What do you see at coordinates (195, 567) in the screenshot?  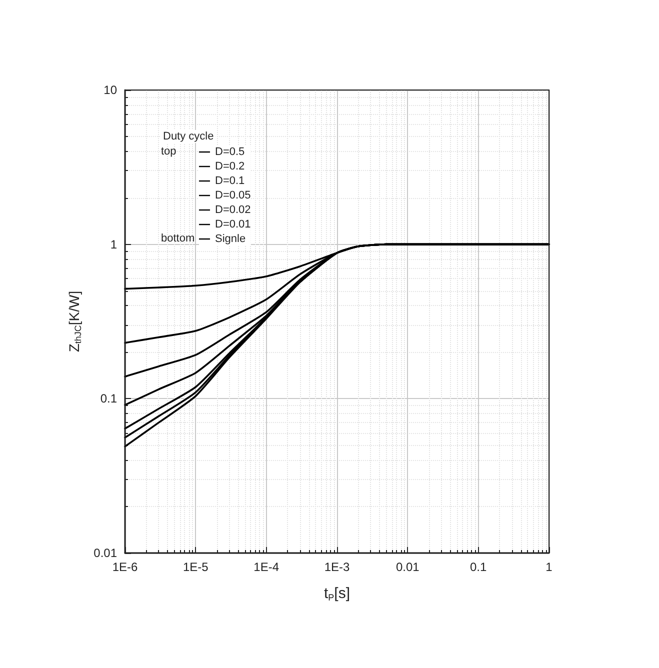 I see `x-tick-label: 1E-5` at bounding box center [195, 567].